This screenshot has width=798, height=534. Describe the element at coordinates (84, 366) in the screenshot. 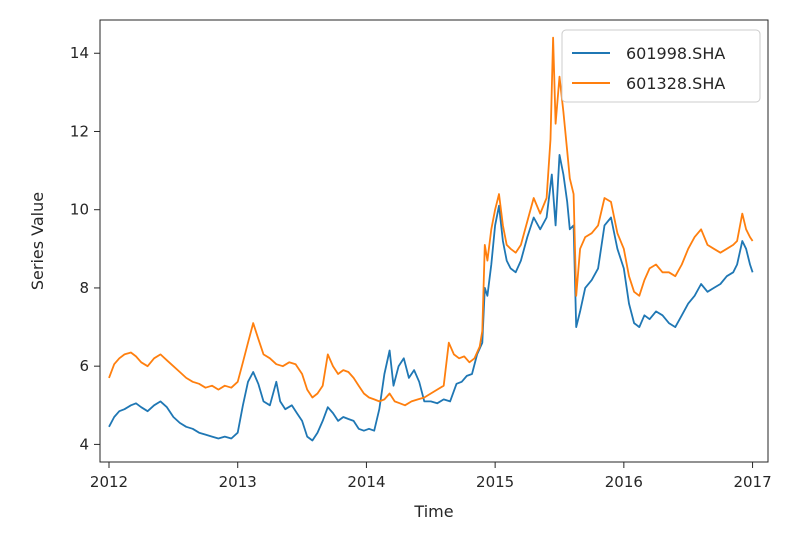

I see `y-tick-label: 6` at that location.